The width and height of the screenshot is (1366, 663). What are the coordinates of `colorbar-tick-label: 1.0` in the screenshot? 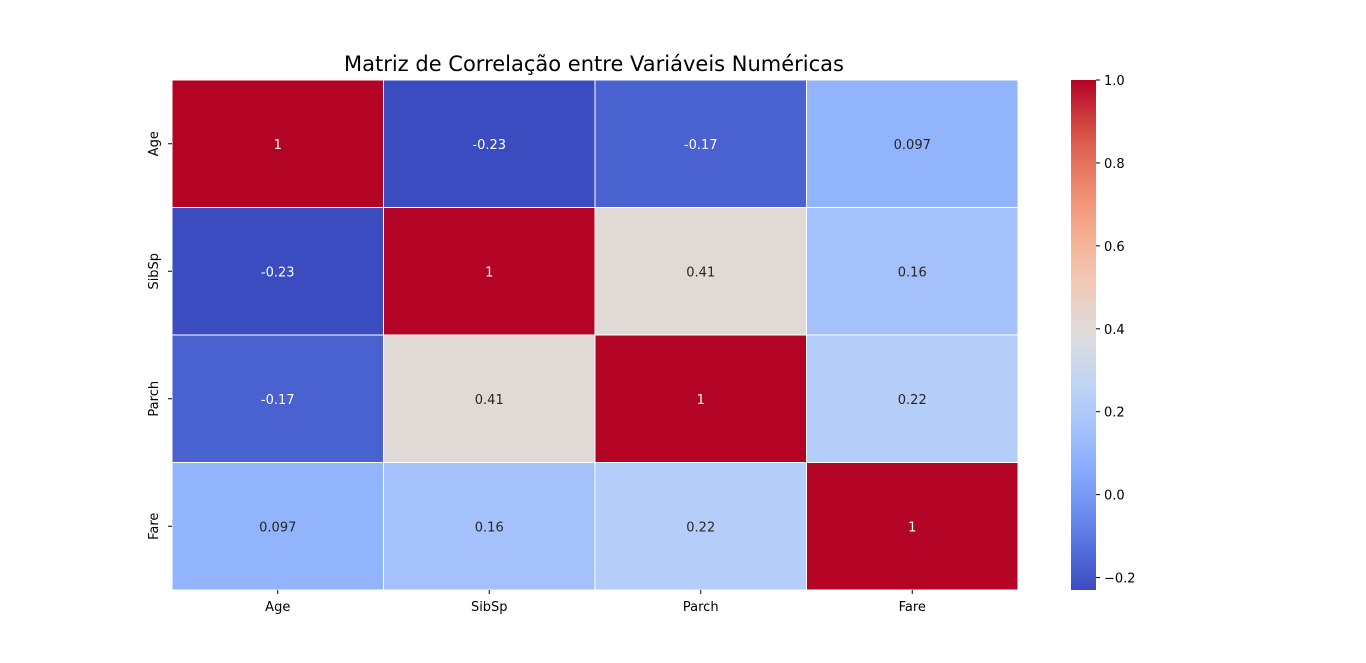 It's located at (1114, 81).